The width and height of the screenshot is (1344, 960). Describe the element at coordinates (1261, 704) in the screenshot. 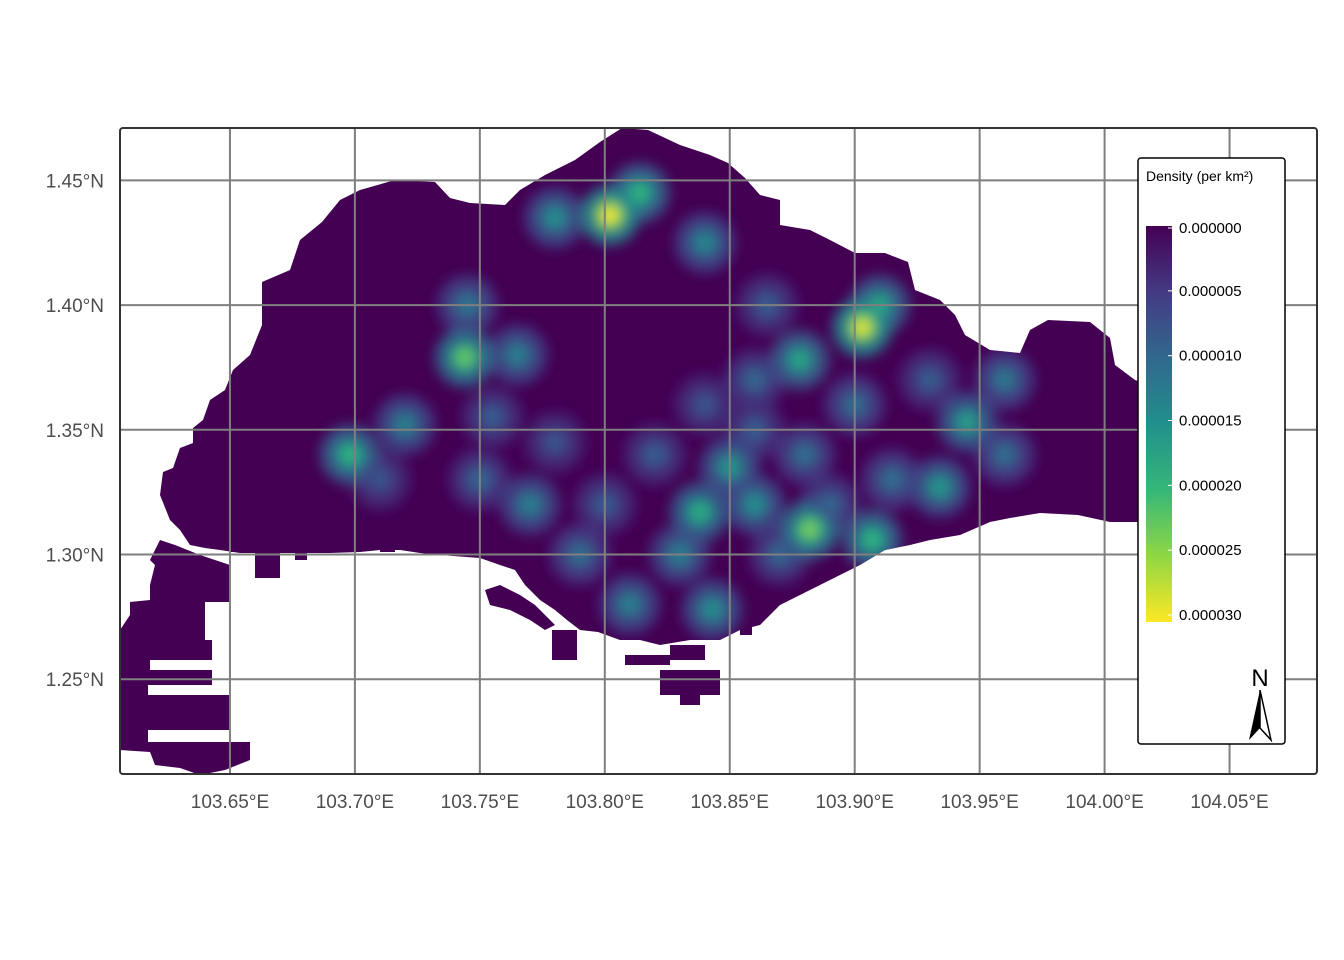

I see `north-arrow: N` at that location.